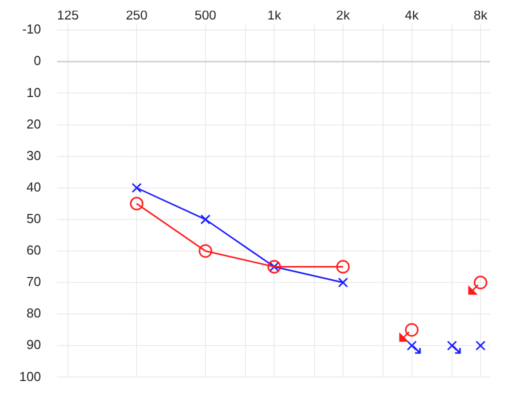 The image size is (508, 401). I want to click on y-tick-label: -10, so click(31, 29).